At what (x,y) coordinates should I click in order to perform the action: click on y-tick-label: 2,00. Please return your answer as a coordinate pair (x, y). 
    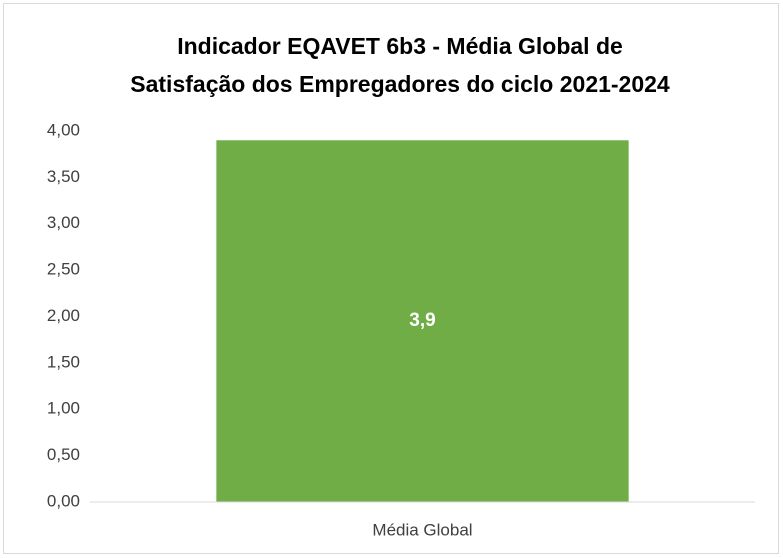
    Looking at the image, I should click on (63, 315).